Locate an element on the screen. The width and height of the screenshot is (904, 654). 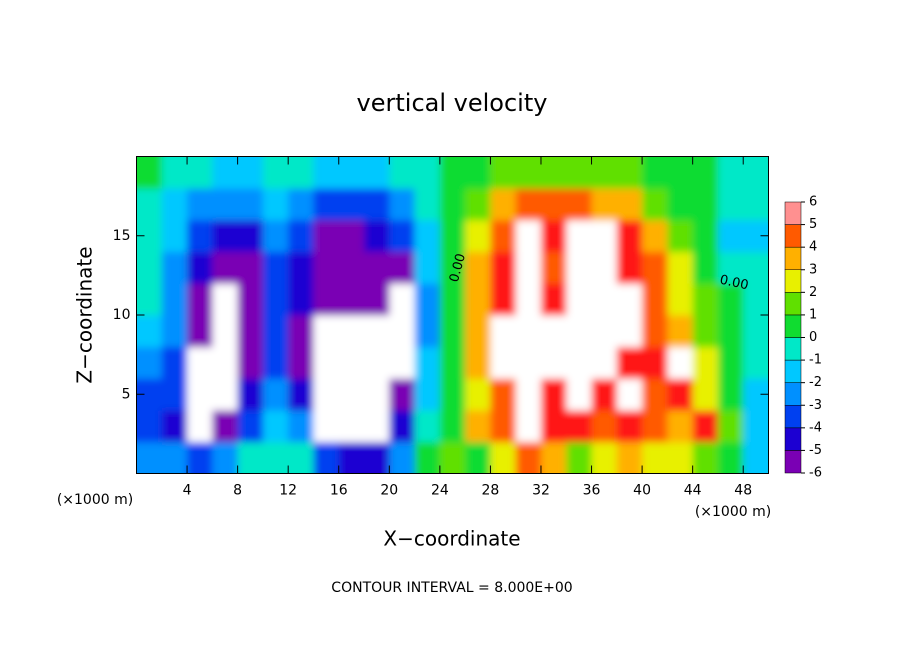
y-tick-label: 5 is located at coordinates (126, 394).